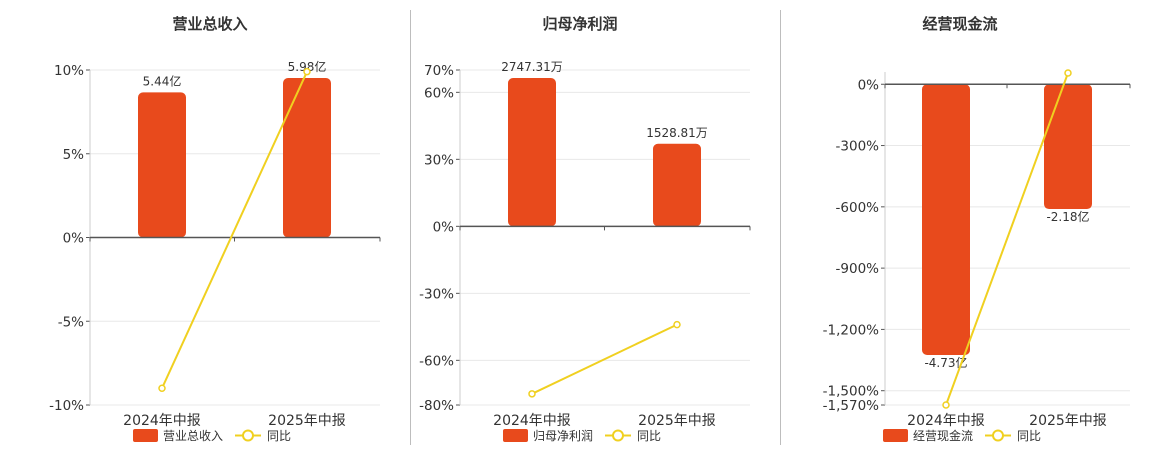 The height and width of the screenshot is (450, 1160). What do you see at coordinates (858, 208) in the screenshot?
I see `y-tick-label: -600%` at bounding box center [858, 208].